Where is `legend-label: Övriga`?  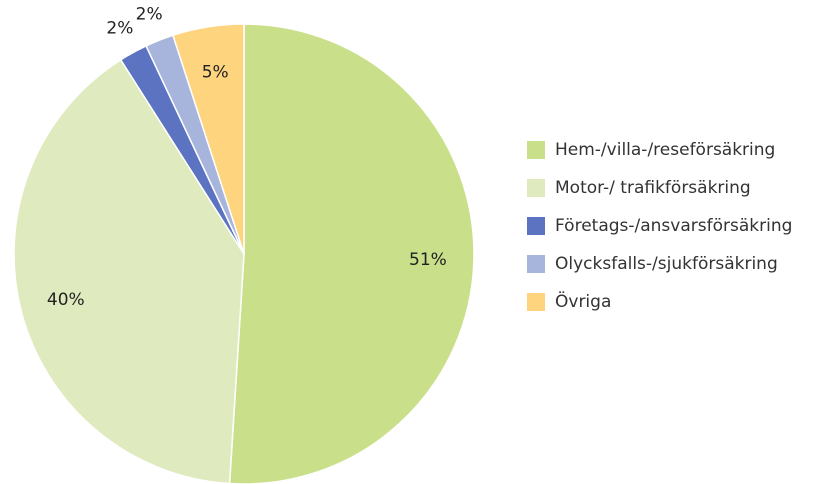 legend-label: Övriga is located at coordinates (583, 301).